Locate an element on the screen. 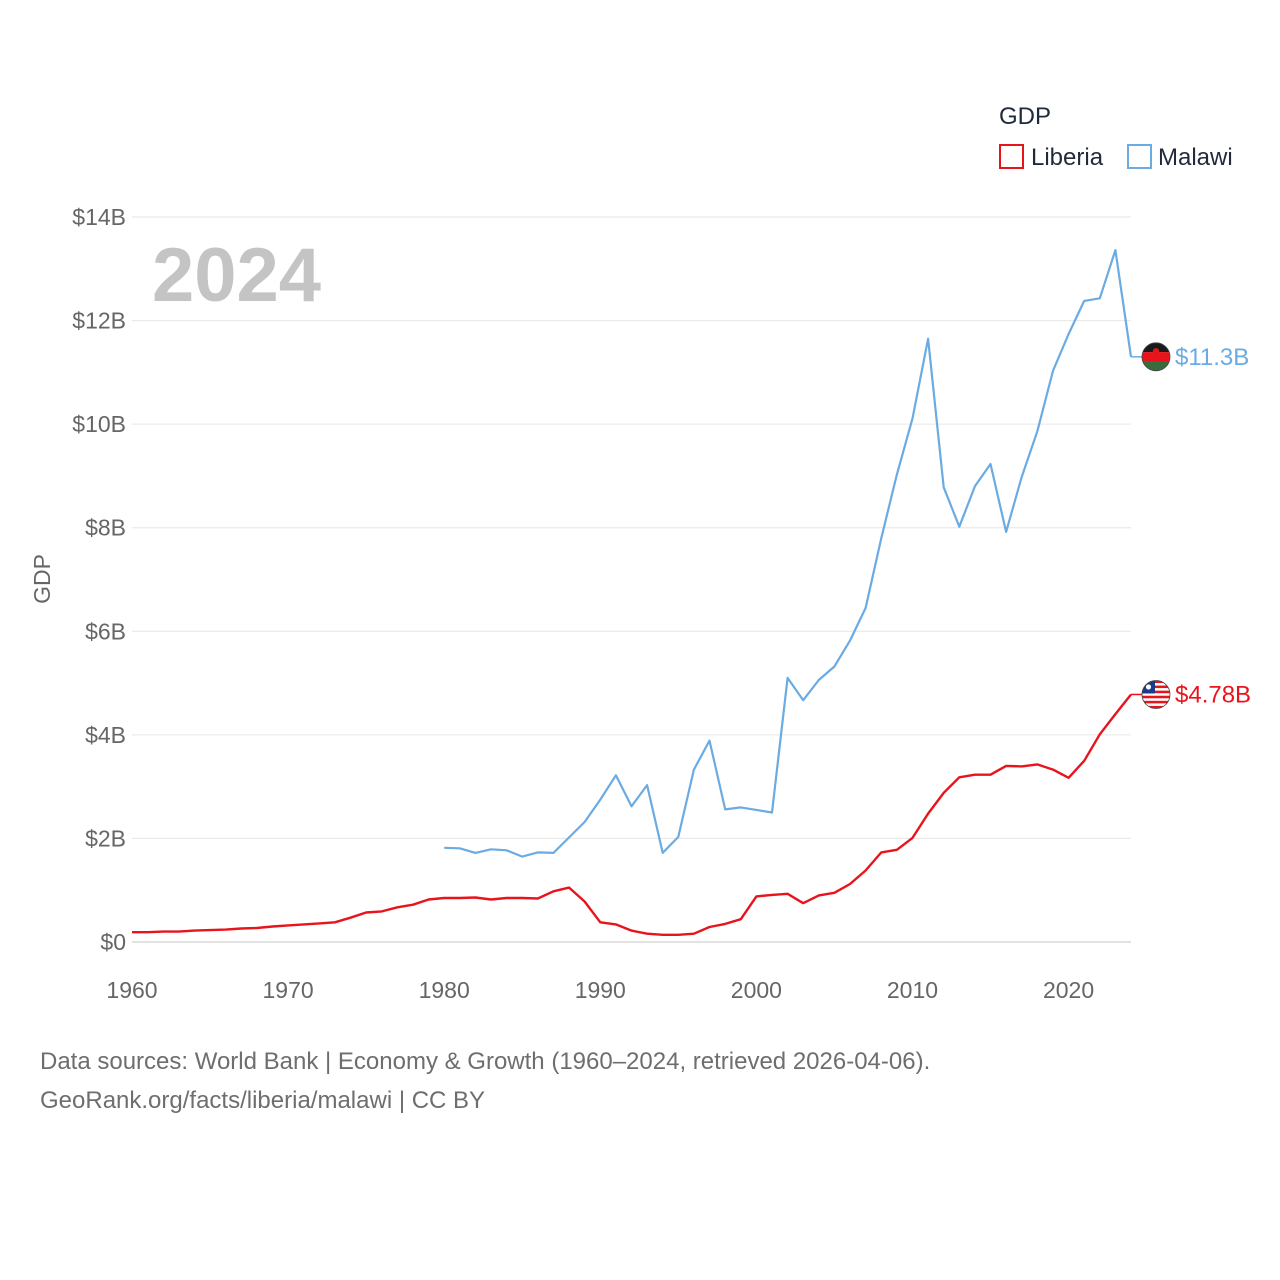 The image size is (1280, 1280). year-badge: 2024 is located at coordinates (236, 275).